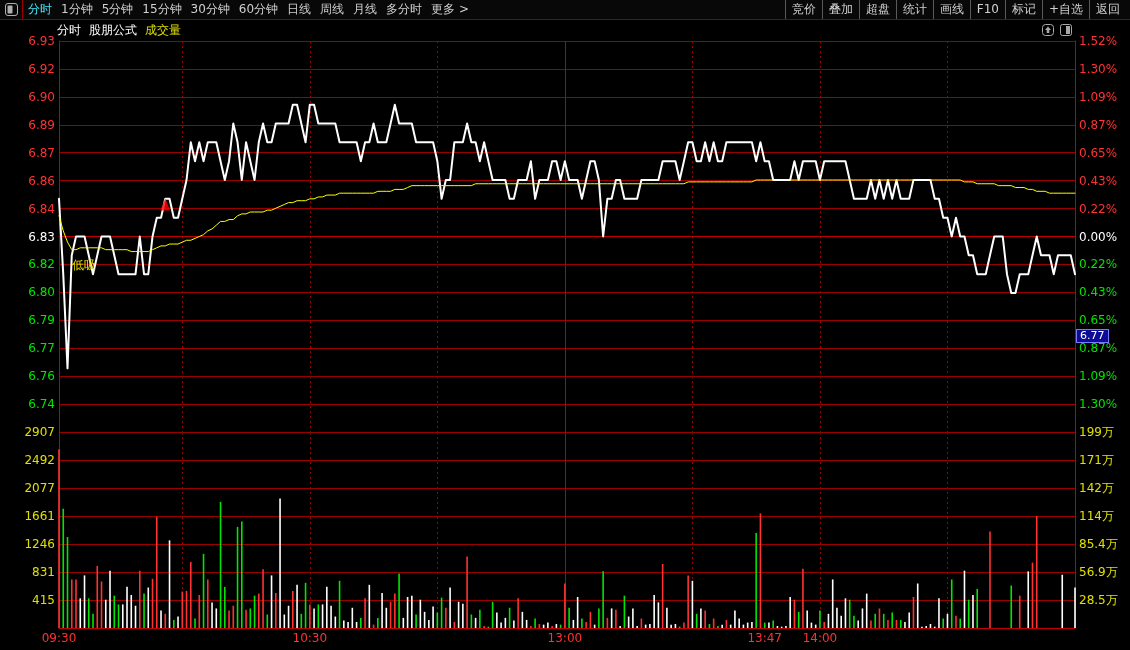 The image size is (1130, 650). What do you see at coordinates (1096, 488) in the screenshot?
I see `y2-tick-label: 142万` at bounding box center [1096, 488].